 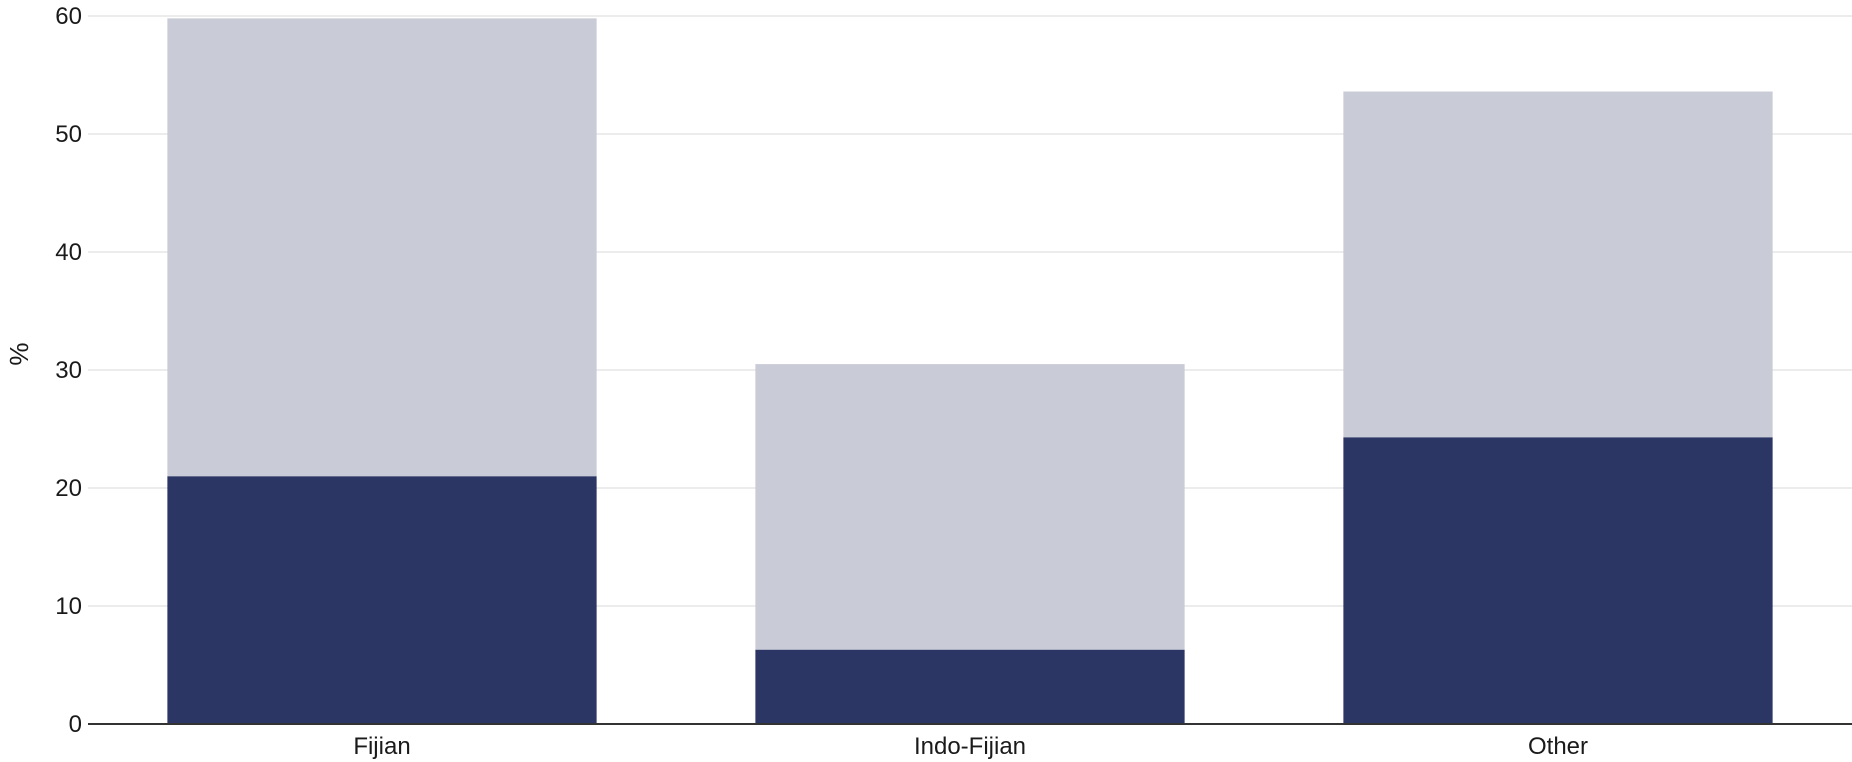 I want to click on y-tick-label: 40, so click(x=68, y=252).